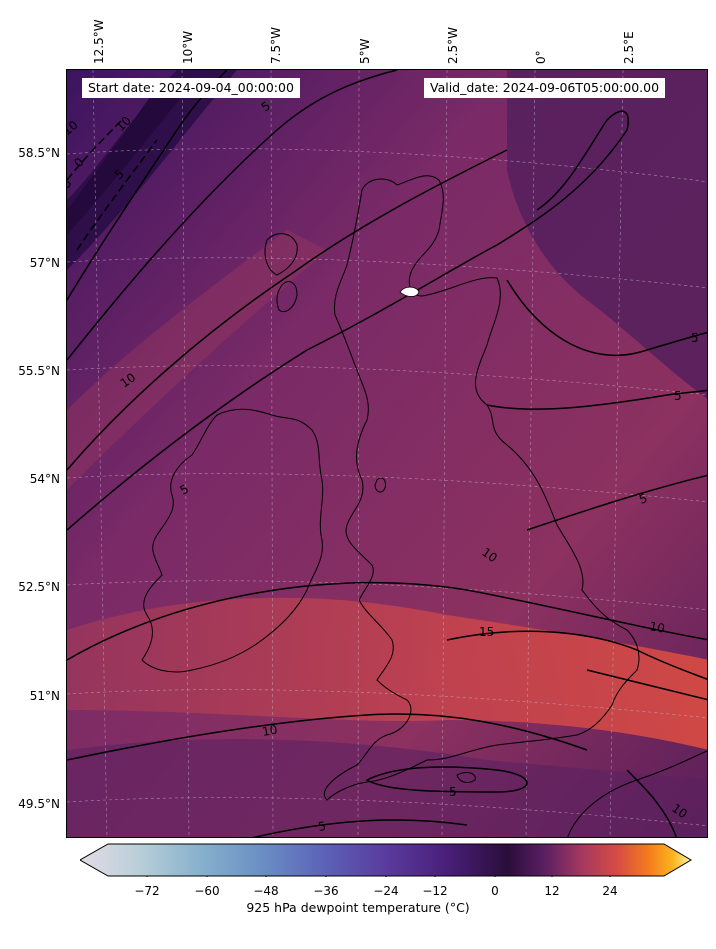 This screenshot has width=716, height=949. Describe the element at coordinates (466, 777) in the screenshot. I see `coastline-isle-of-wight` at that location.